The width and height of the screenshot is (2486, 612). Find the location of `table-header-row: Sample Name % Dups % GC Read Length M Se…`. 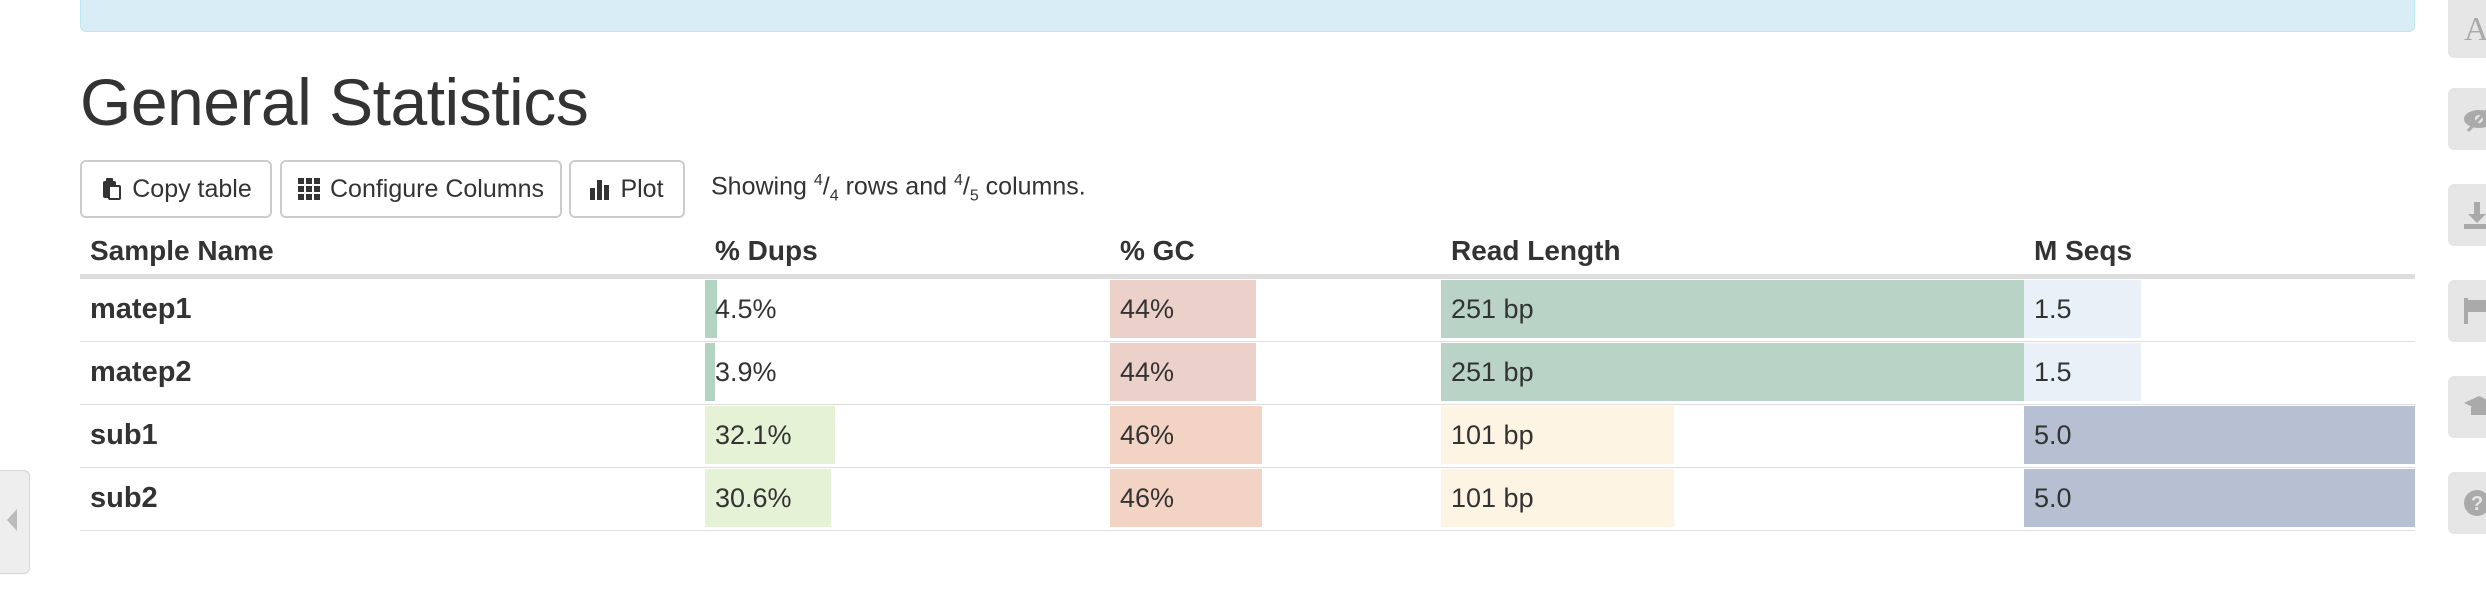

table-header-row: Sample Name % Dups % GC Read Length M Se… is located at coordinates (1247, 253).